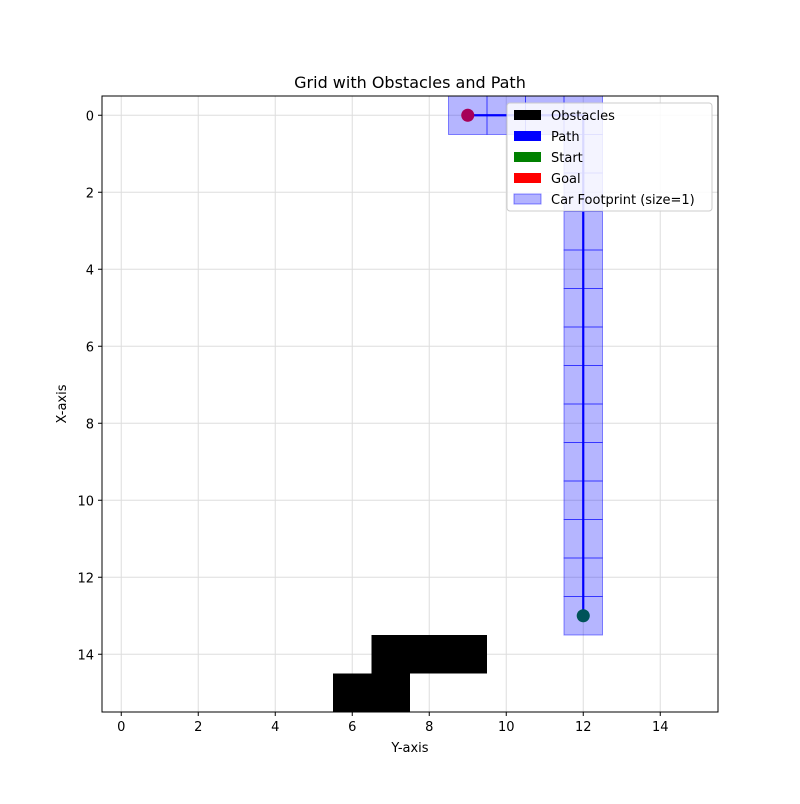 This screenshot has height=804, width=800. I want to click on x-ticks: 0 2 4 6 8 10 12 14, so click(393, 723).